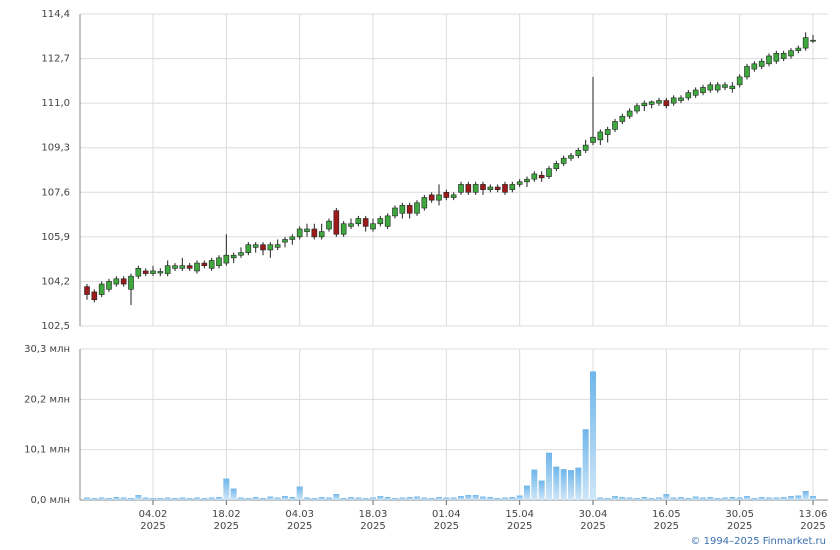 The width and height of the screenshot is (840, 550). I want to click on y-tick-label: 20,2 млн, so click(47, 399).